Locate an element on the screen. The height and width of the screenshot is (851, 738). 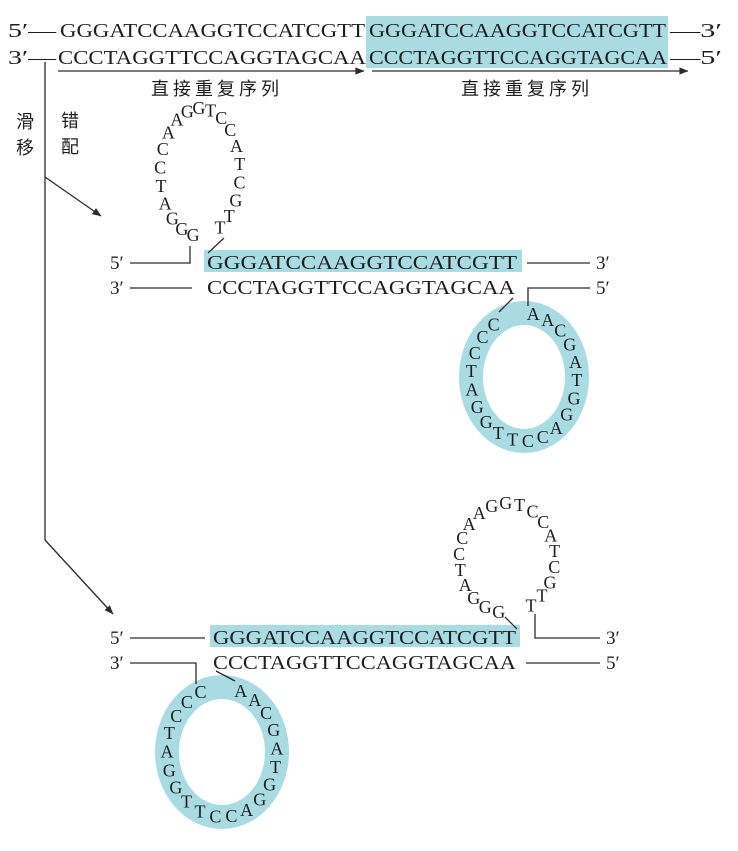
slip2-paired-highlight is located at coordinates (365, 636).